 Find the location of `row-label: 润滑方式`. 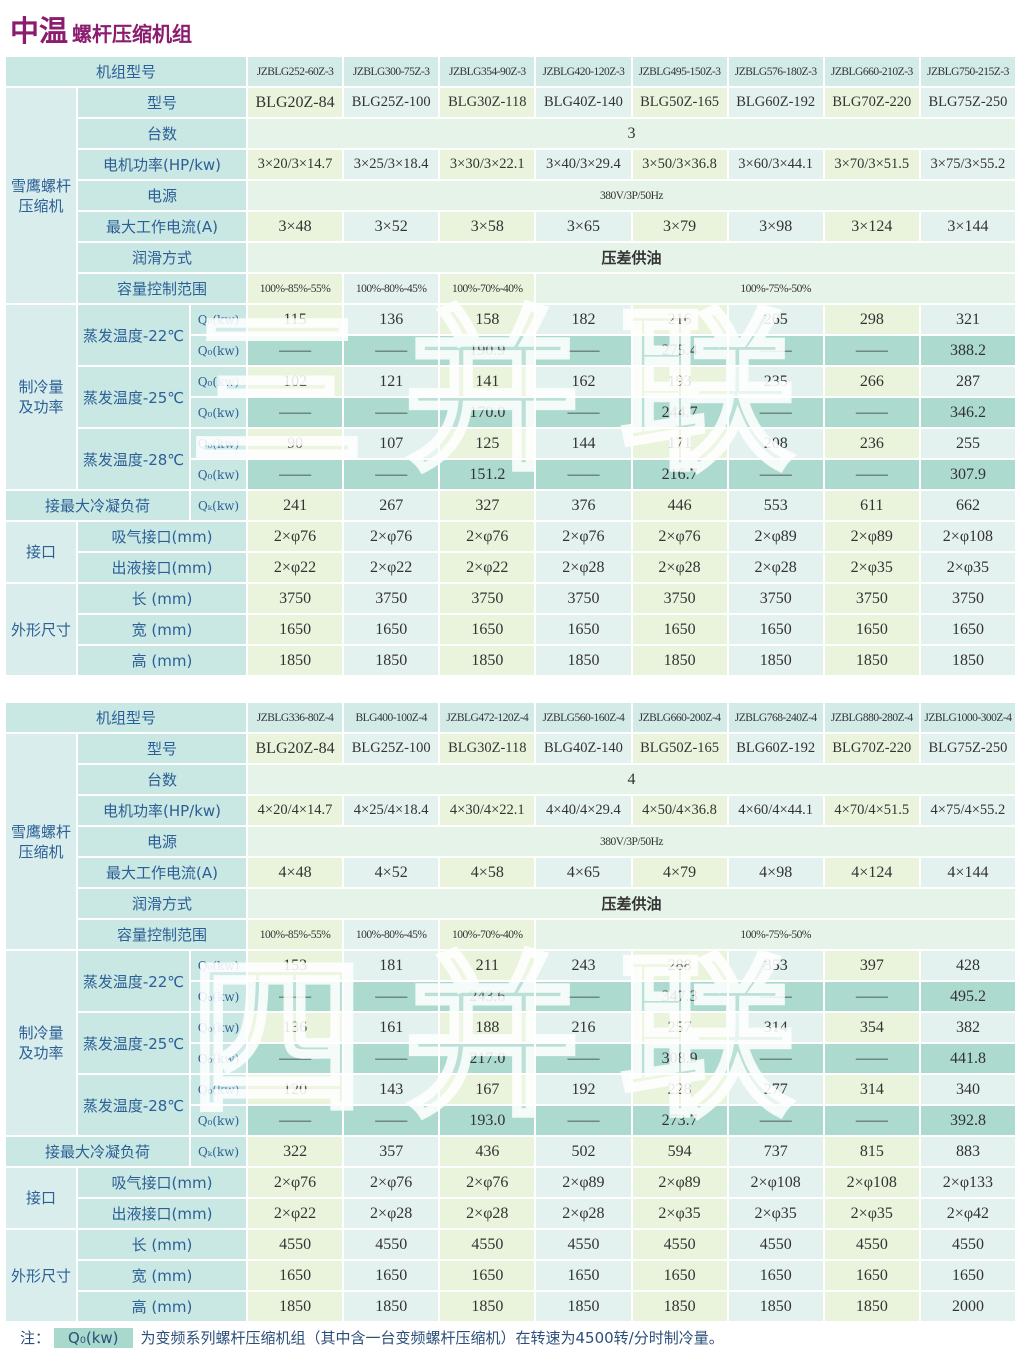

row-label: 润滑方式 is located at coordinates (162, 257).